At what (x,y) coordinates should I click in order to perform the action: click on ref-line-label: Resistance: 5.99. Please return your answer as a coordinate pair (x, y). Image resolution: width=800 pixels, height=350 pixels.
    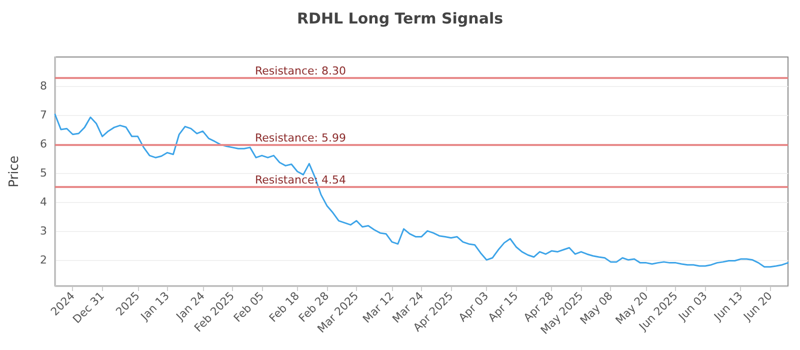
    Looking at the image, I should click on (300, 137).